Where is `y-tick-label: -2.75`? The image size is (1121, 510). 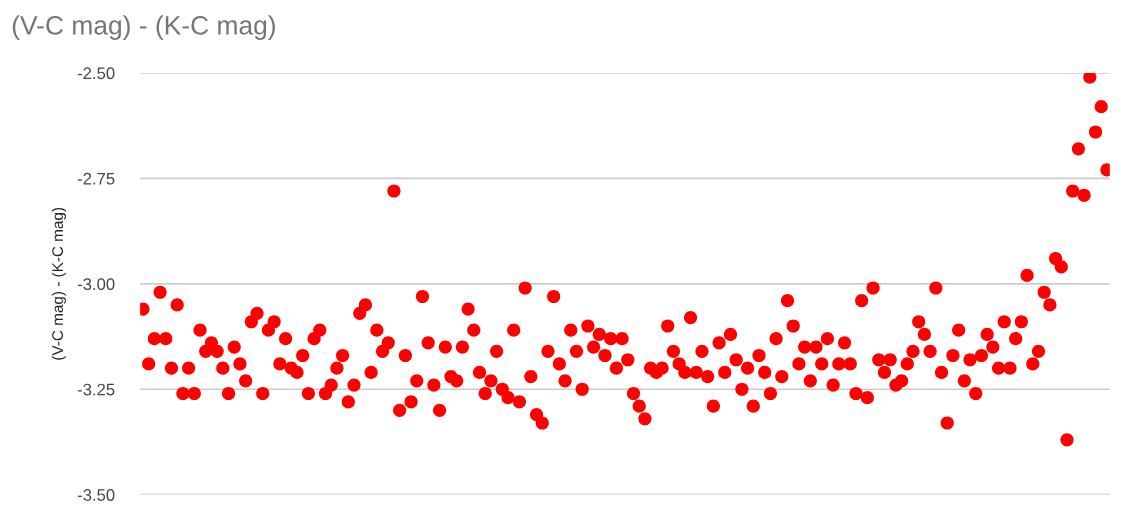
y-tick-label: -2.75 is located at coordinates (96, 178).